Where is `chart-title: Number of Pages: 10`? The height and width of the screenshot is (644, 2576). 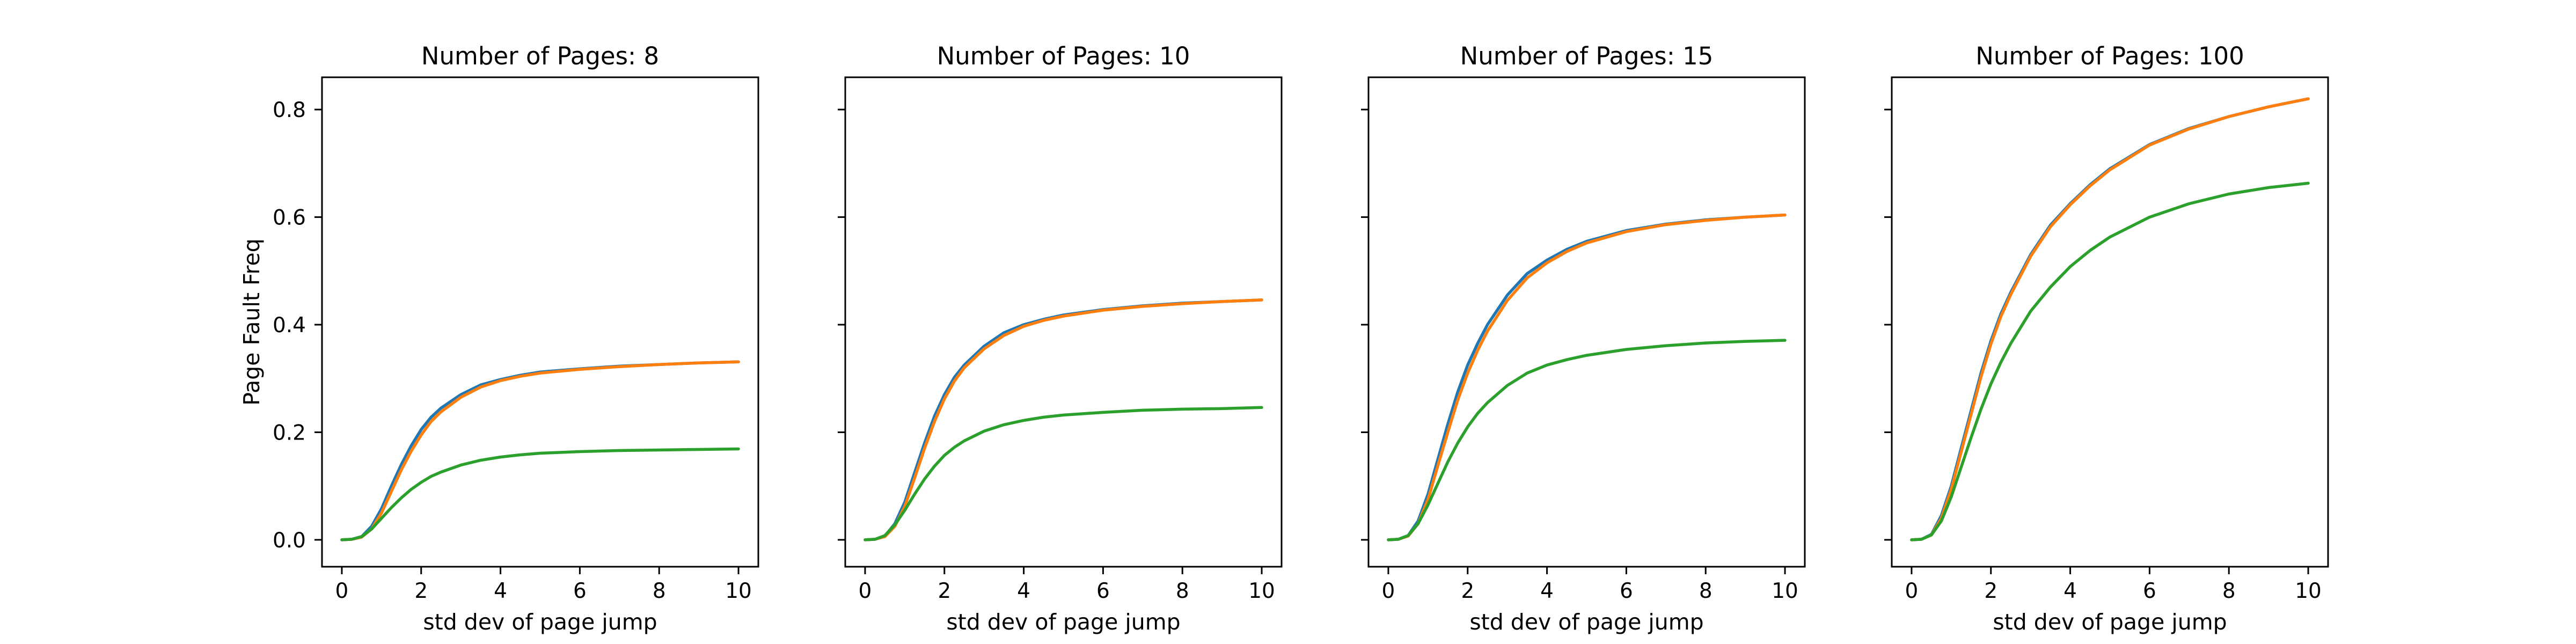 chart-title: Number of Pages: 10 is located at coordinates (1063, 56).